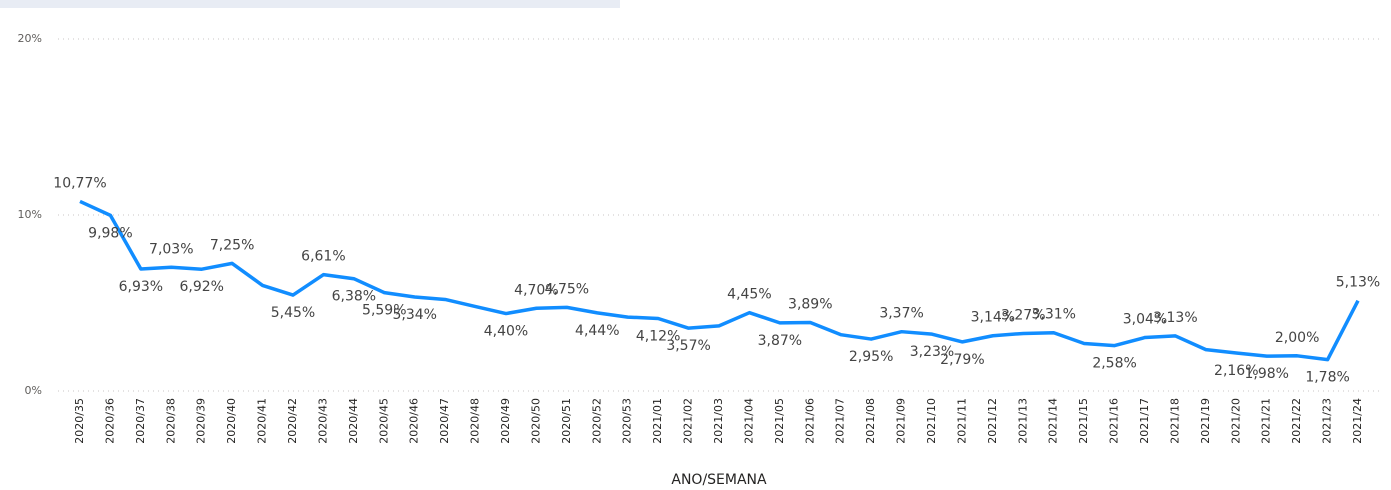 The width and height of the screenshot is (1391, 490). Describe the element at coordinates (140, 421) in the screenshot. I see `x-tick-label: 2020/37` at that location.